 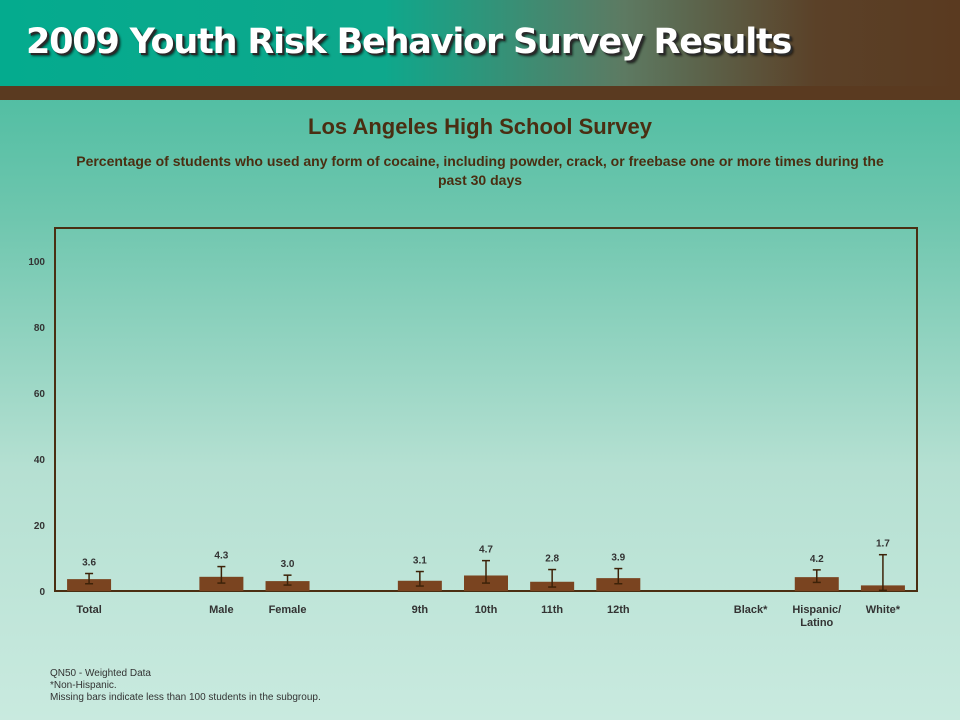 What do you see at coordinates (618, 610) in the screenshot?
I see `x-tick-label: 12th` at bounding box center [618, 610].